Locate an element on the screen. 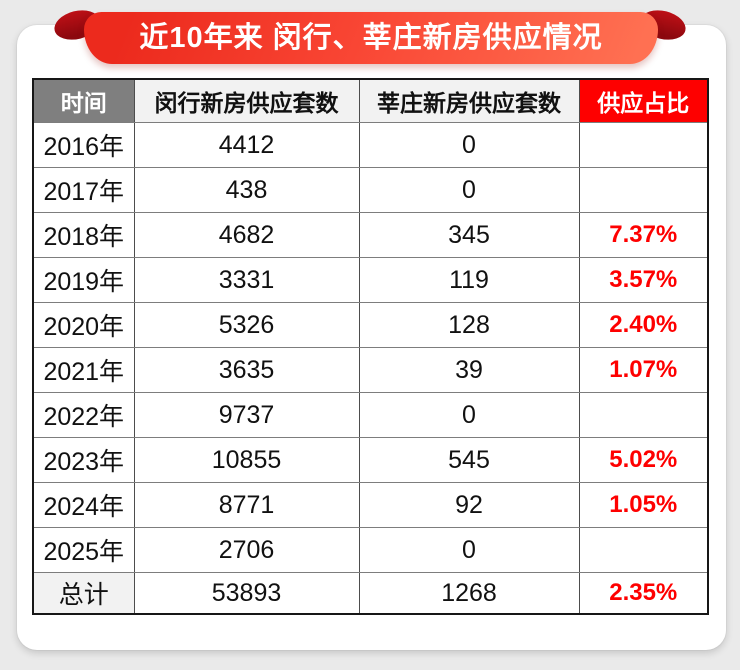 This screenshot has width=740, height=670. table-row: 2020年 5326 128 2.40% is located at coordinates (370, 325).